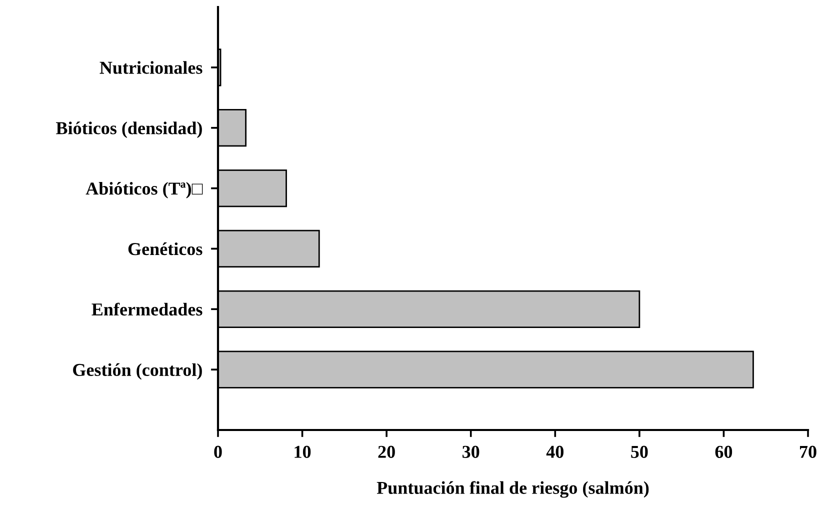 The width and height of the screenshot is (825, 516). I want to click on y-tick-label: Gestión (control), so click(137, 371).